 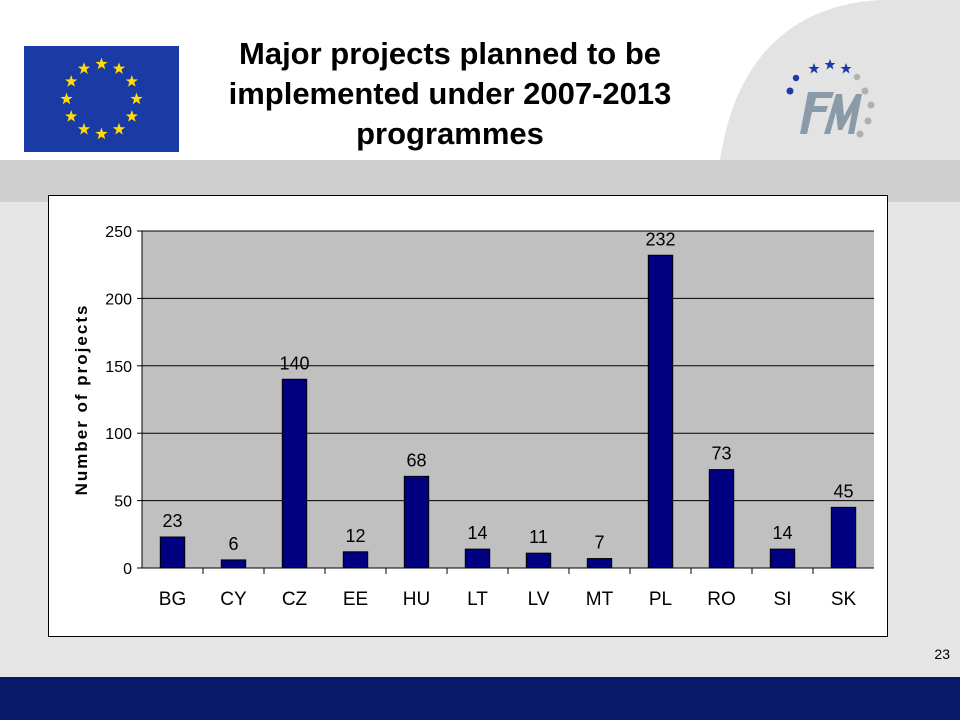 What do you see at coordinates (783, 599) in the screenshot?
I see `x-tick-label: SI` at bounding box center [783, 599].